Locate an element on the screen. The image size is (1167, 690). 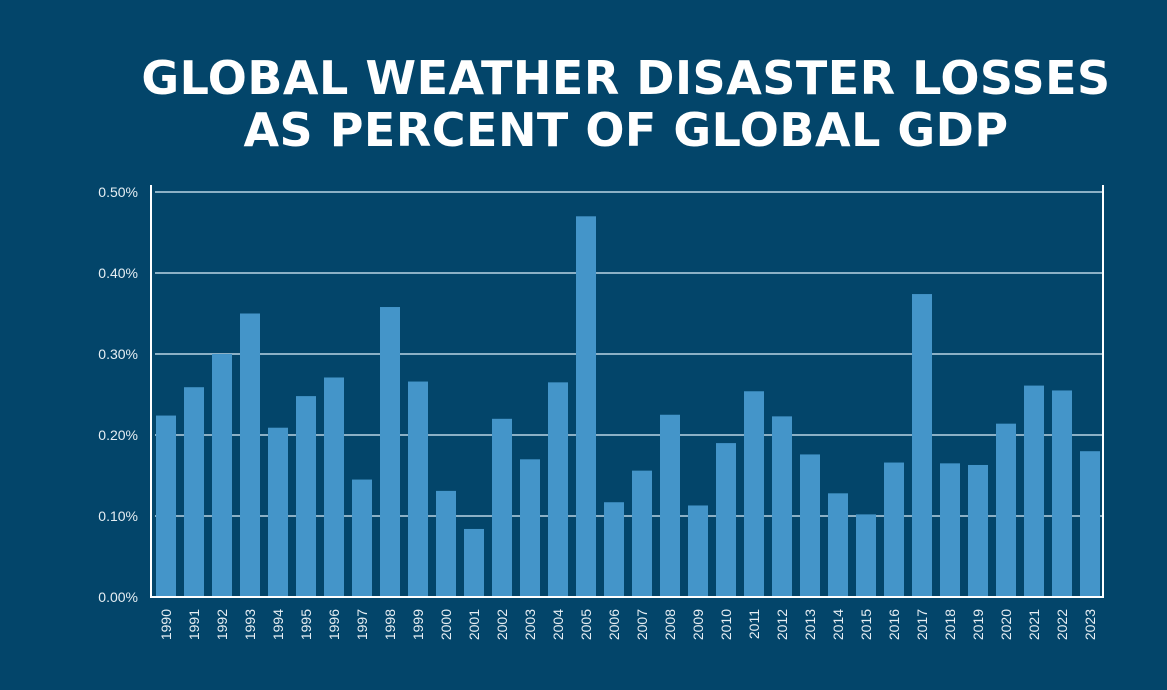
bar-2009 is located at coordinates (698, 551).